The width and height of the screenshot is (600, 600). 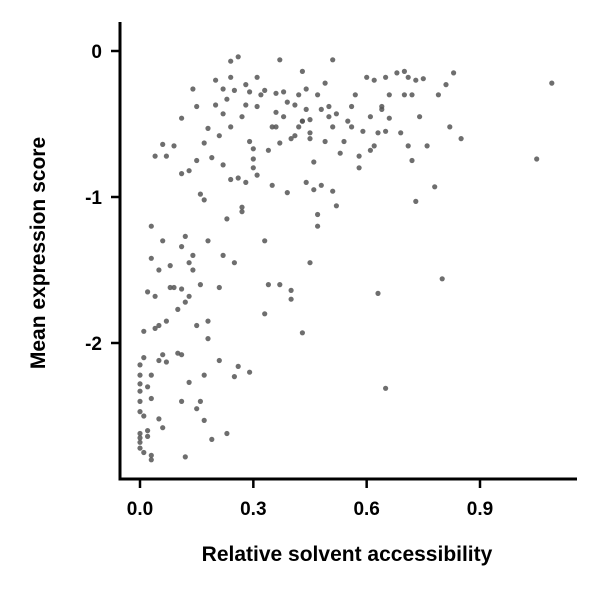 I want to click on y-tick-label: 0, so click(x=96, y=52).